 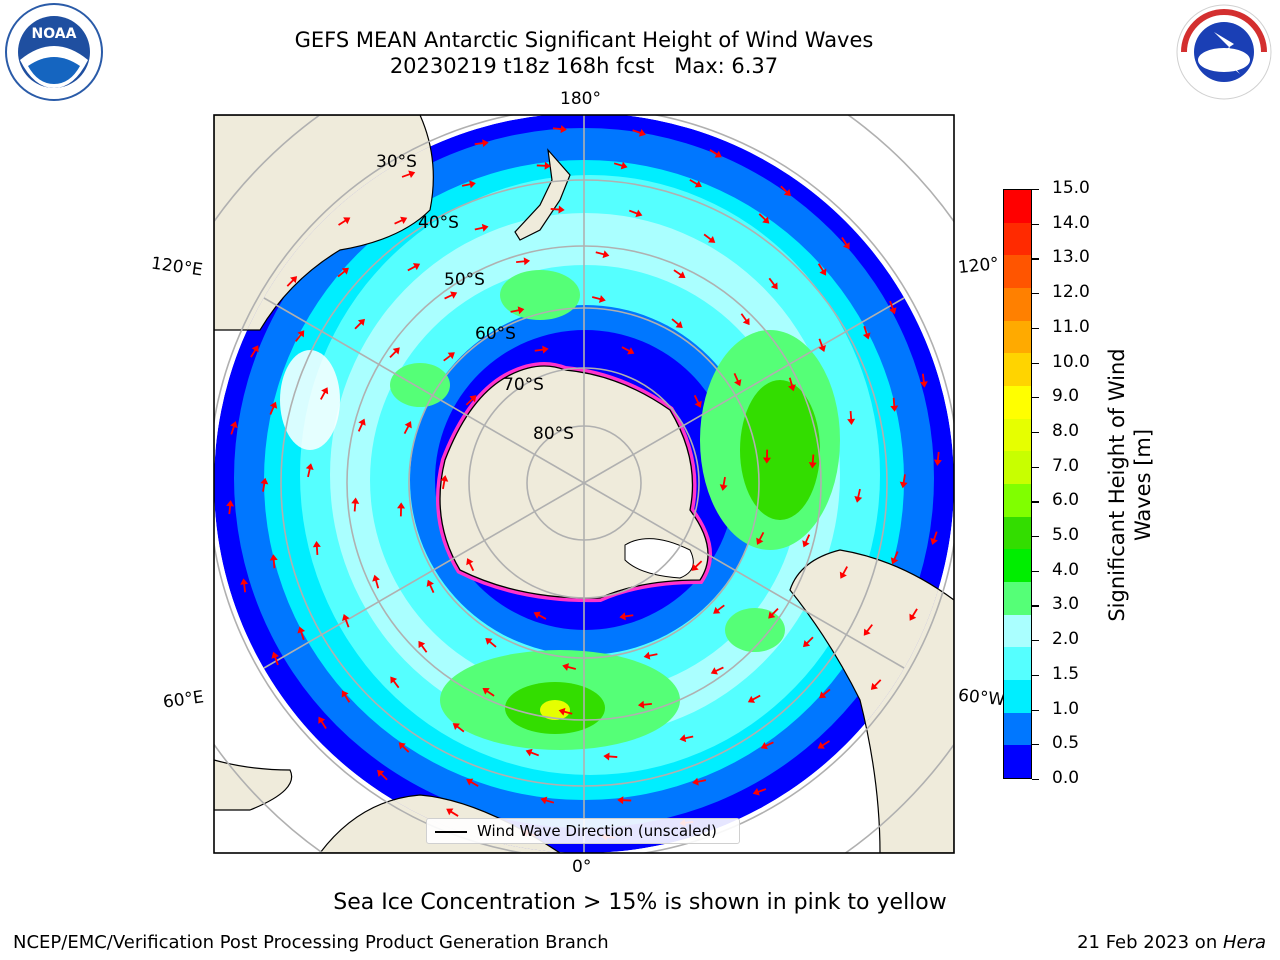 I want to click on colorbar-tick-label: 6.0, so click(x=1066, y=500).